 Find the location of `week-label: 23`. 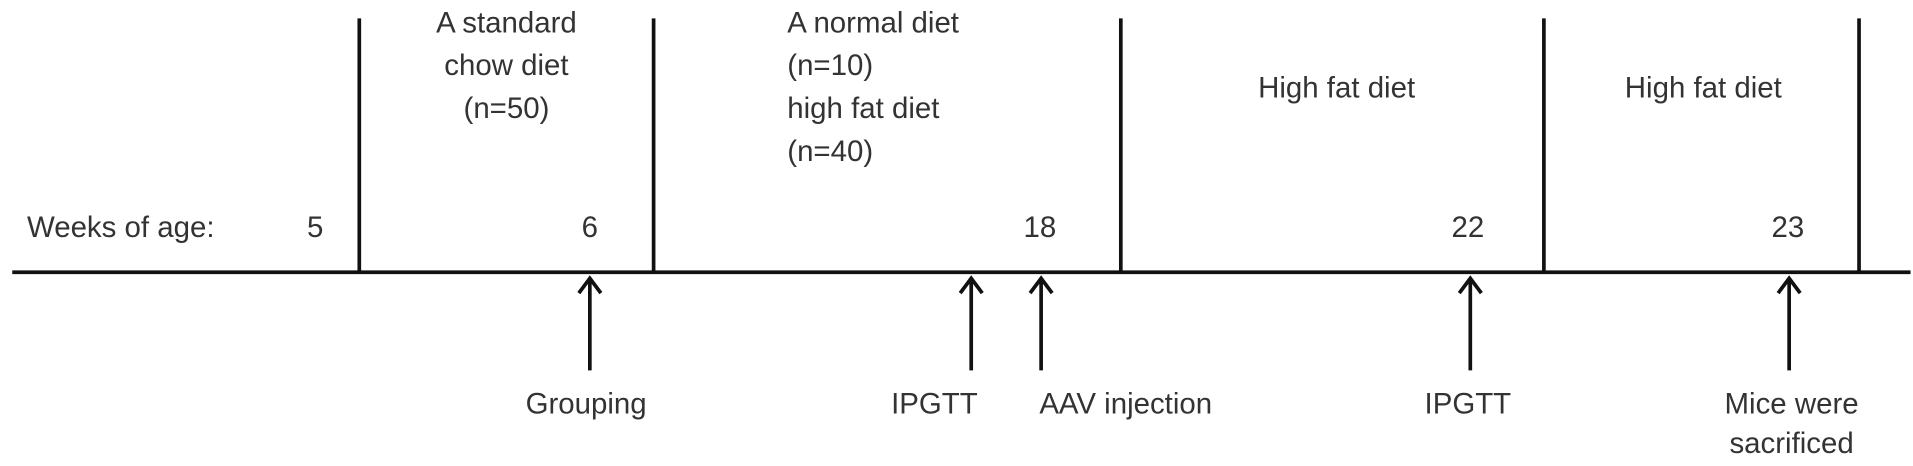

week-label: 23 is located at coordinates (1788, 227).